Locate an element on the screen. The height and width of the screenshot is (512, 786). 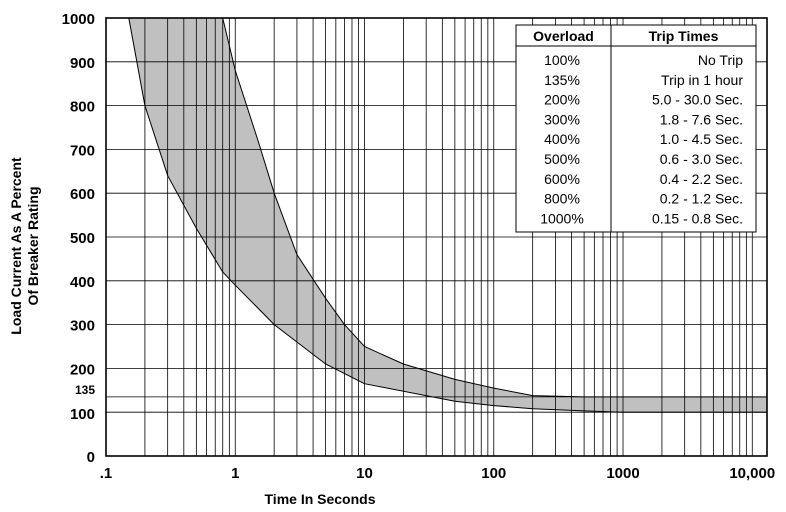
y-tick-label: 600 is located at coordinates (82, 194).